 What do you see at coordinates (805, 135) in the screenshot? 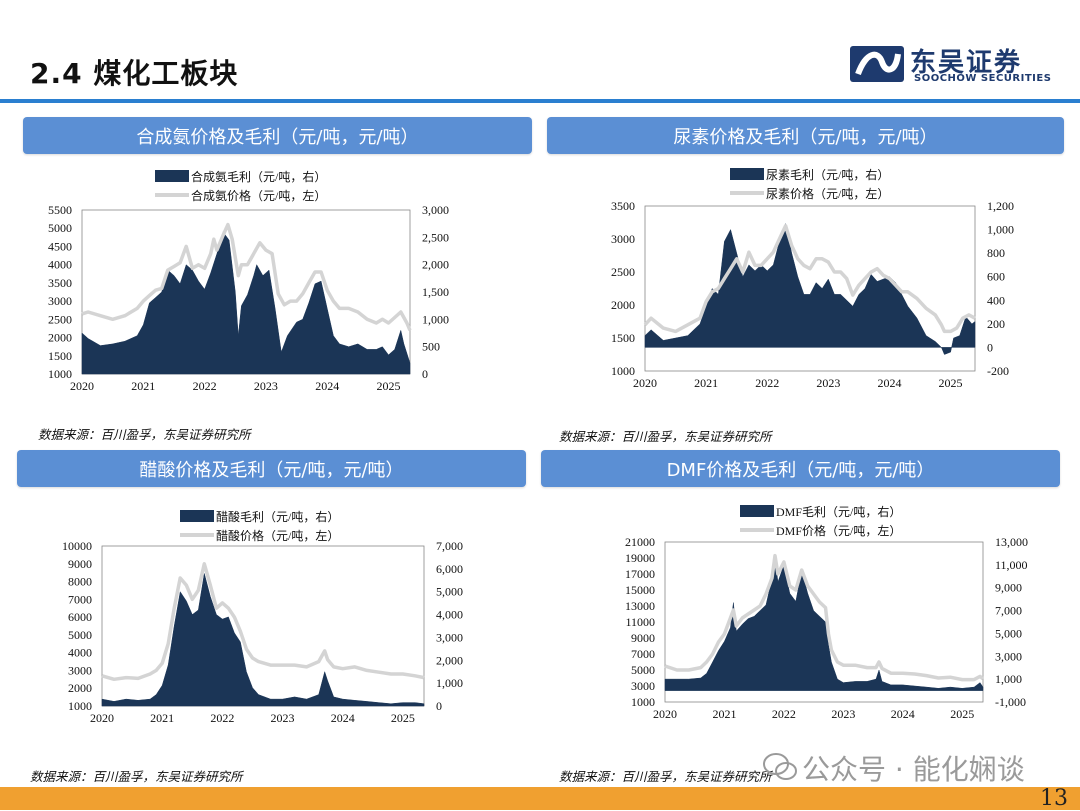
I see `panel-title-urea: 尿素价格及毛利（元/吨，元/吨）` at bounding box center [805, 135].